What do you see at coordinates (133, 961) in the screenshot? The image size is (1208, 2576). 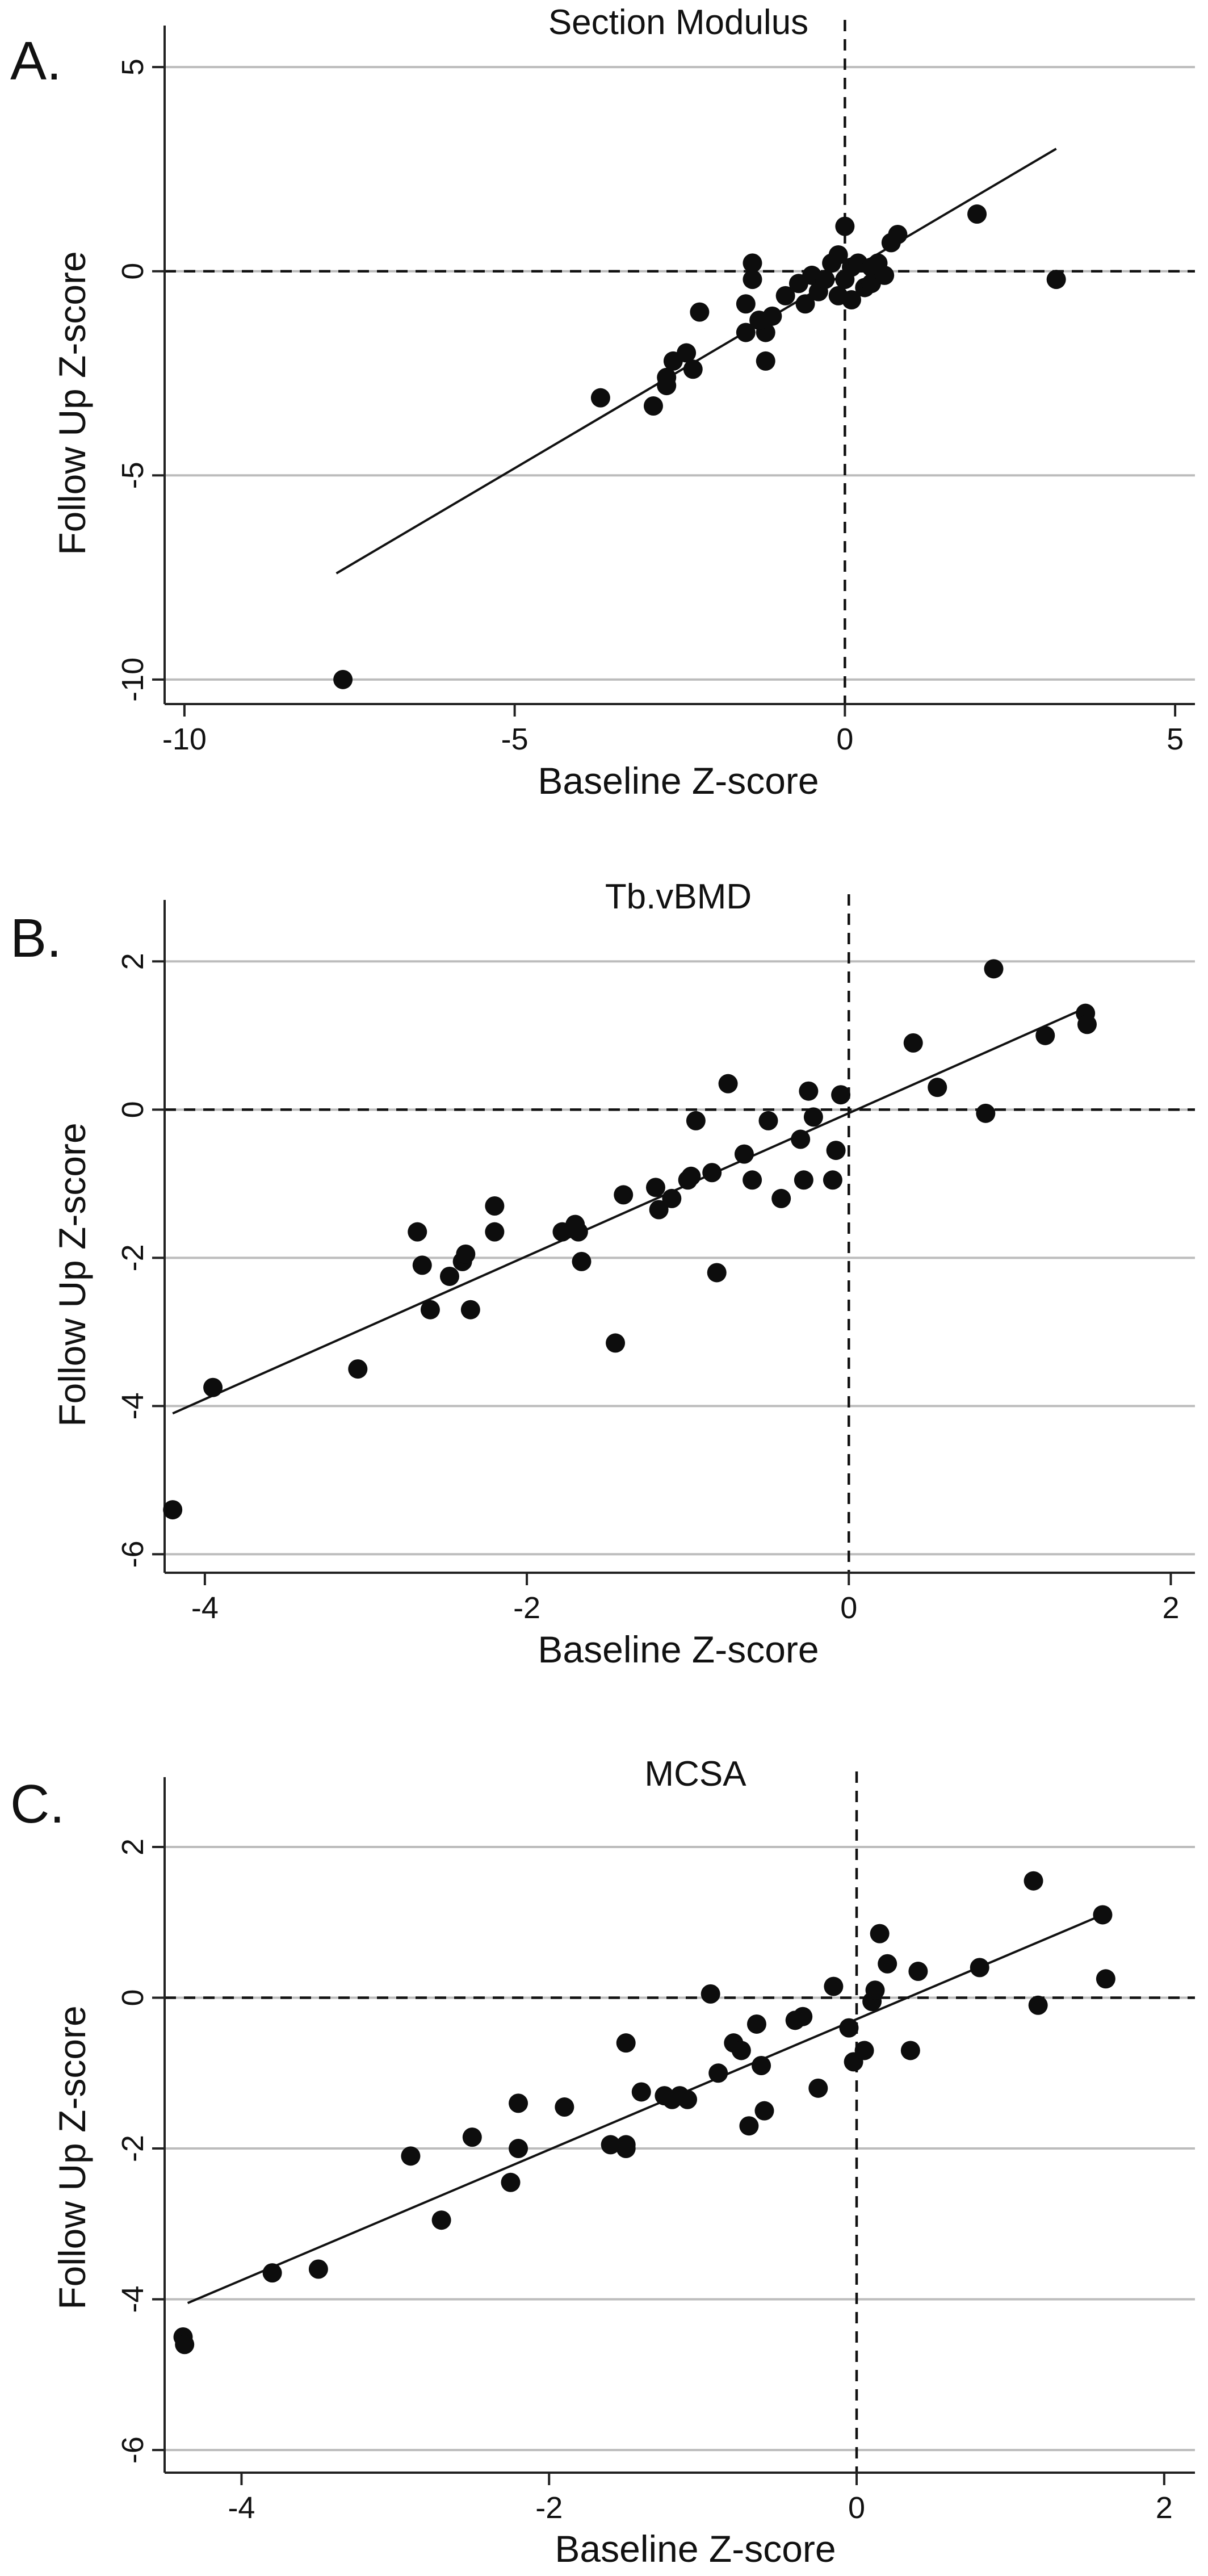 I see `panel-b-y-tick-label-4: 2` at bounding box center [133, 961].